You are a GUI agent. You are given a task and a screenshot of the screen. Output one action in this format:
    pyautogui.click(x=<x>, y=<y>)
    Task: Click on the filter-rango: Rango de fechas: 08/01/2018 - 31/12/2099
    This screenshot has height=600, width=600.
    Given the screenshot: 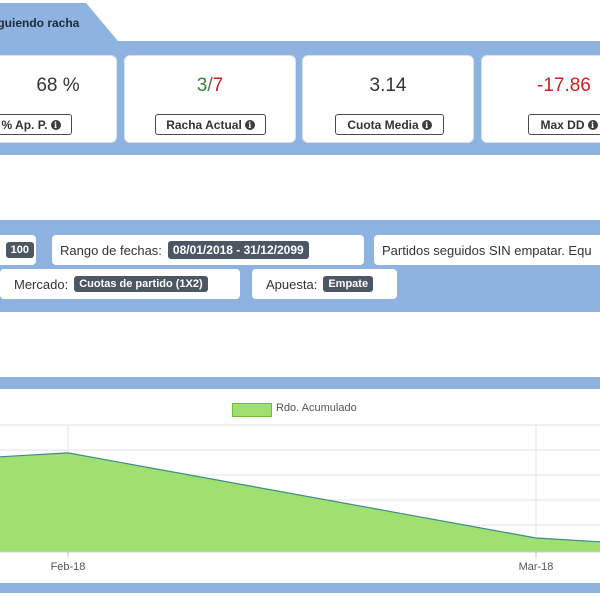 What is the action you would take?
    pyautogui.click(x=208, y=250)
    